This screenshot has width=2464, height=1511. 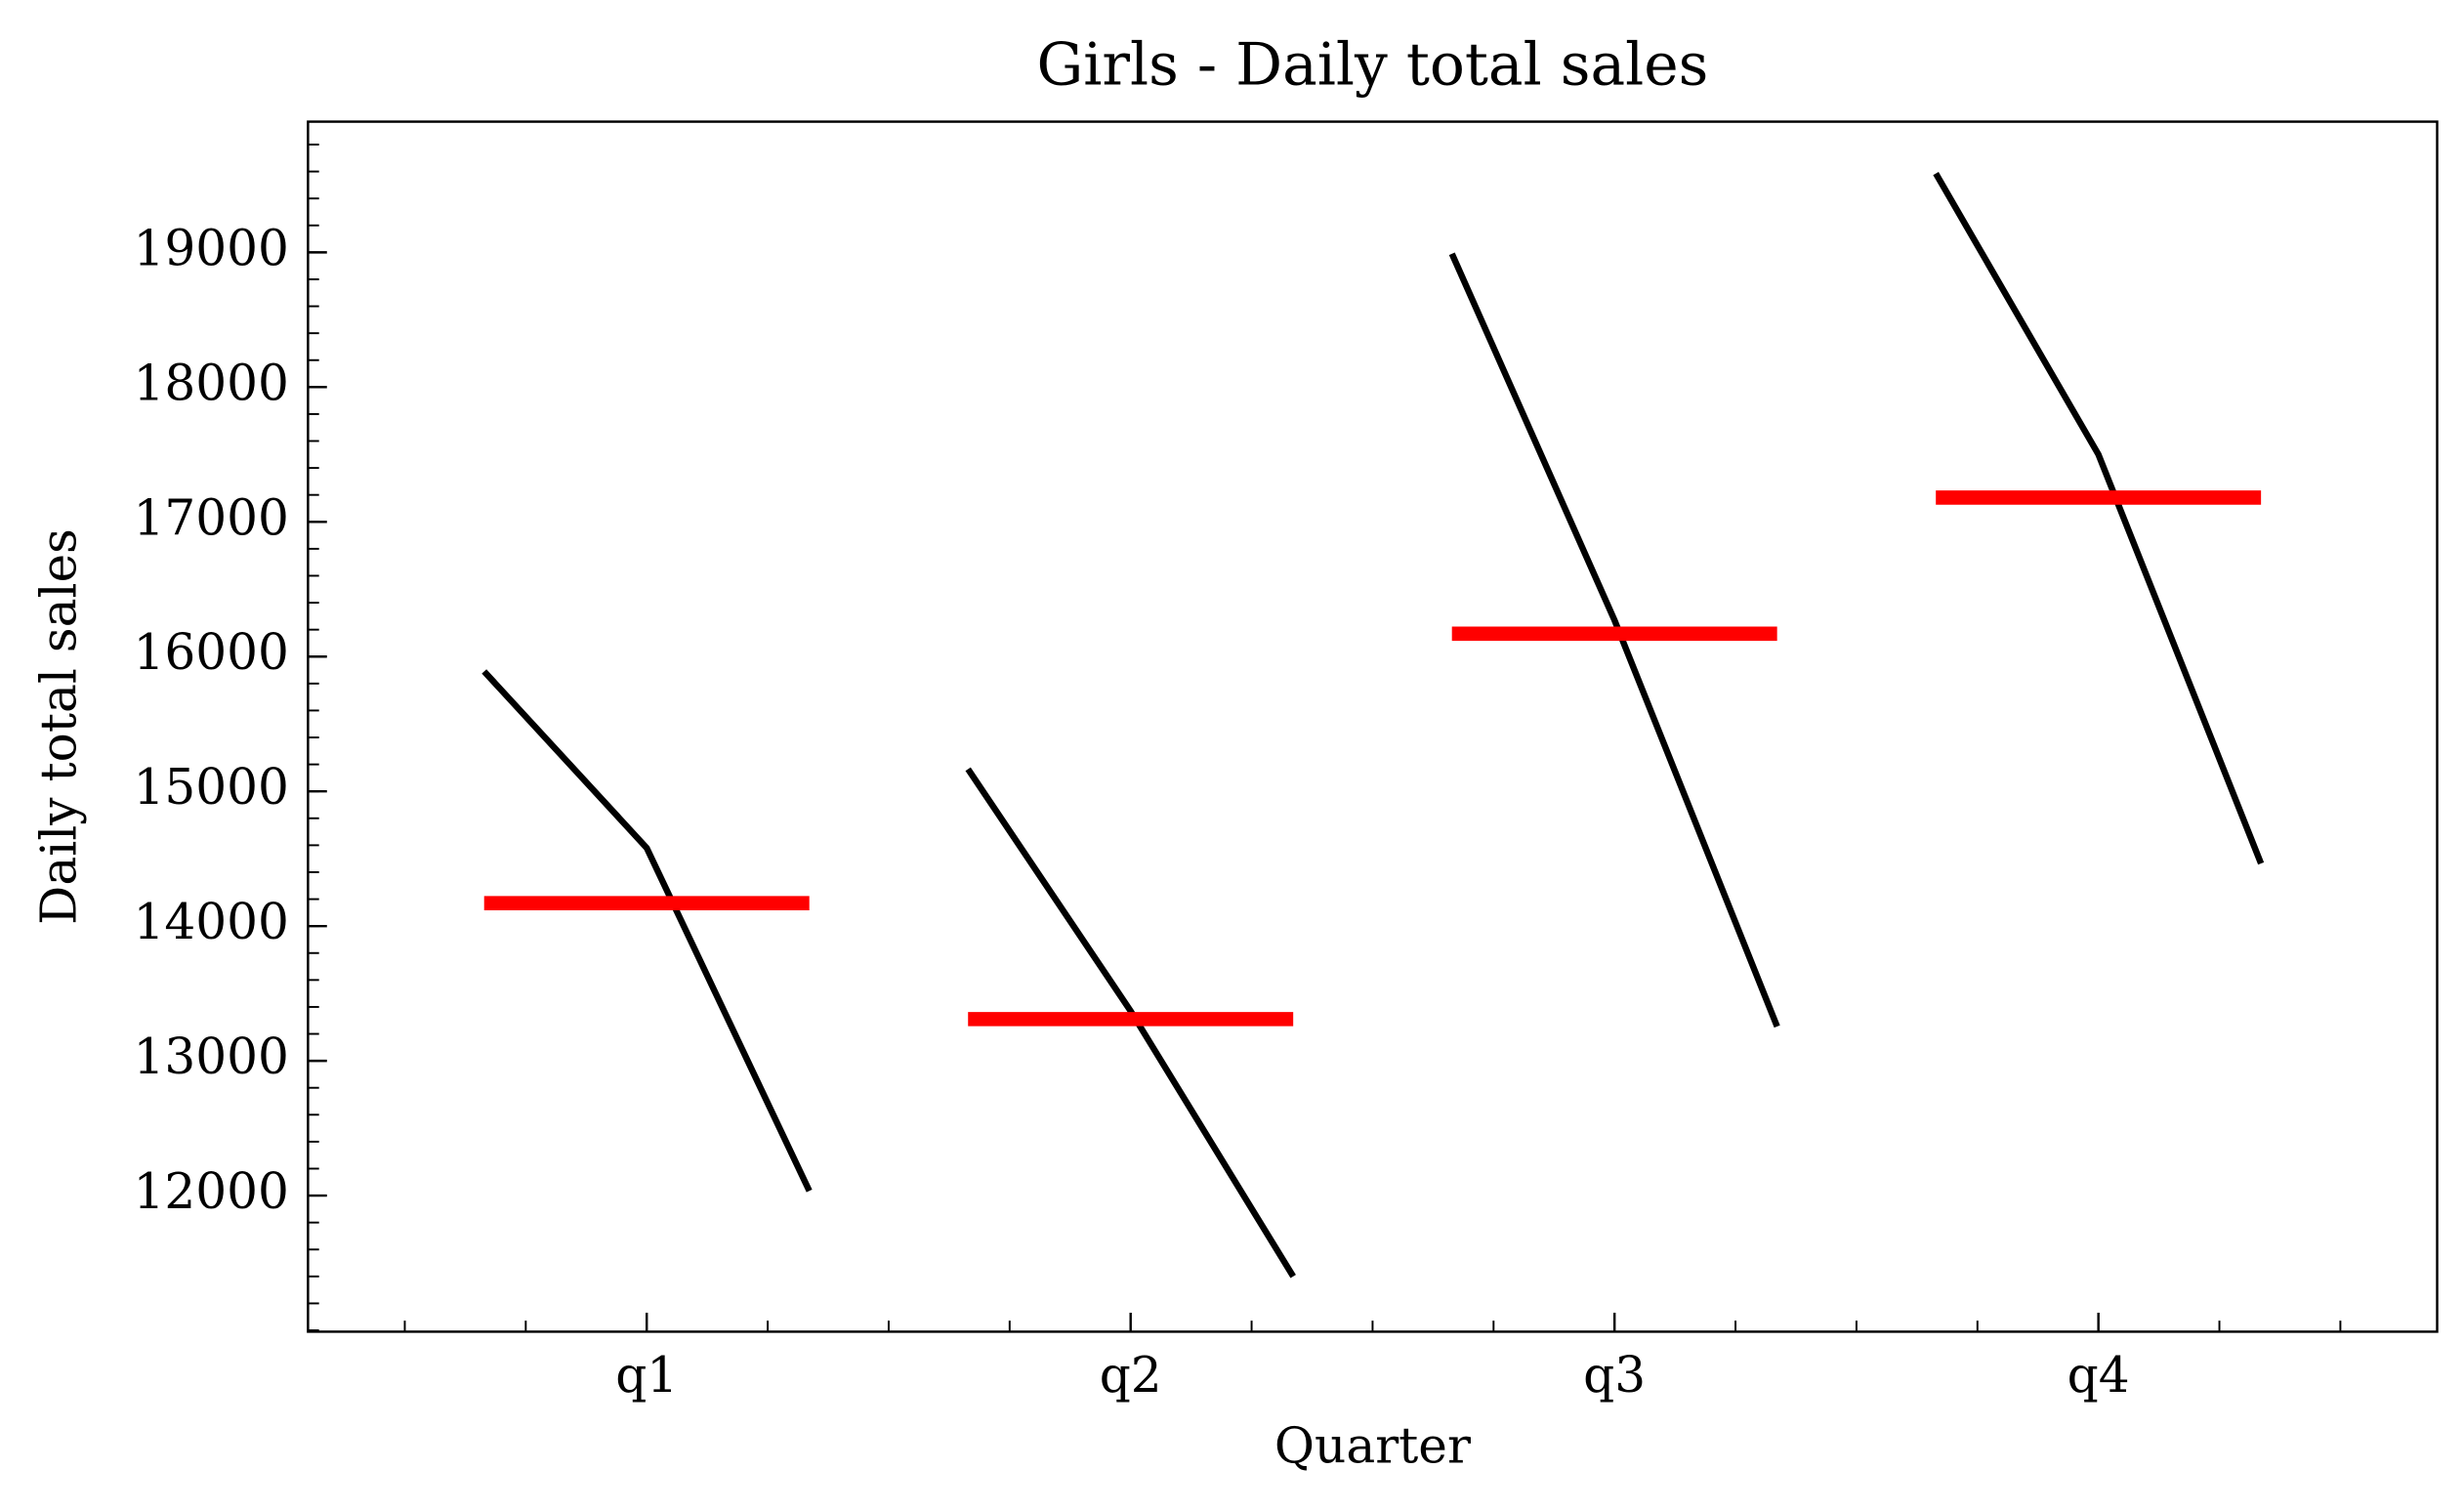 What do you see at coordinates (59, 726) in the screenshot?
I see `y-axis-label: Daily total sales` at bounding box center [59, 726].